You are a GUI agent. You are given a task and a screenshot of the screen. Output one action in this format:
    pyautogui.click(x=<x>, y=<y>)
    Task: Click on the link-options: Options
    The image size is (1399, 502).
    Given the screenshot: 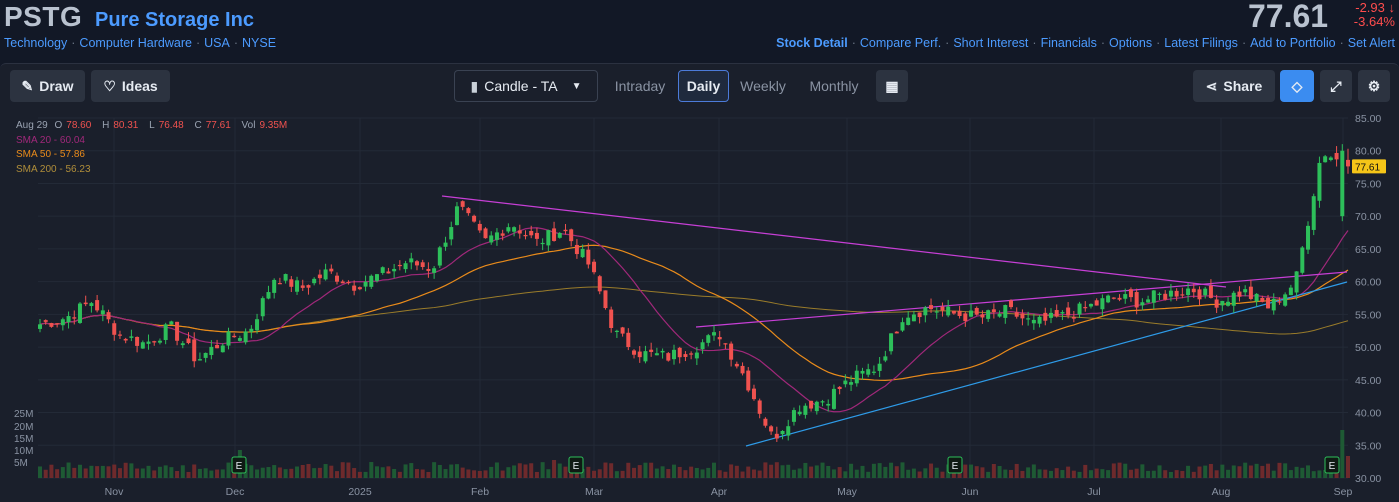 What is the action you would take?
    pyautogui.click(x=1131, y=43)
    